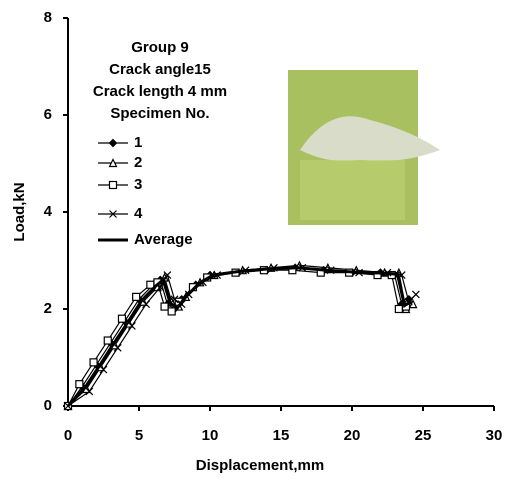 Image resolution: width=512 pixels, height=482 pixels. Describe the element at coordinates (160, 47) in the screenshot. I see `annotation: Group 9` at that location.